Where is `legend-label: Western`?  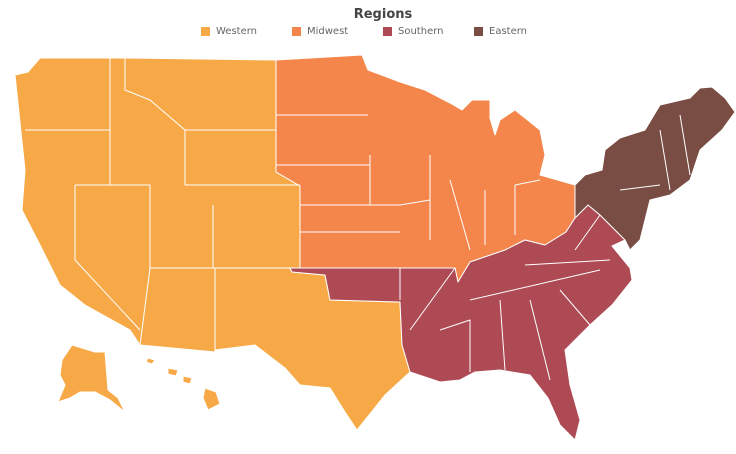
legend-label: Western is located at coordinates (237, 31).